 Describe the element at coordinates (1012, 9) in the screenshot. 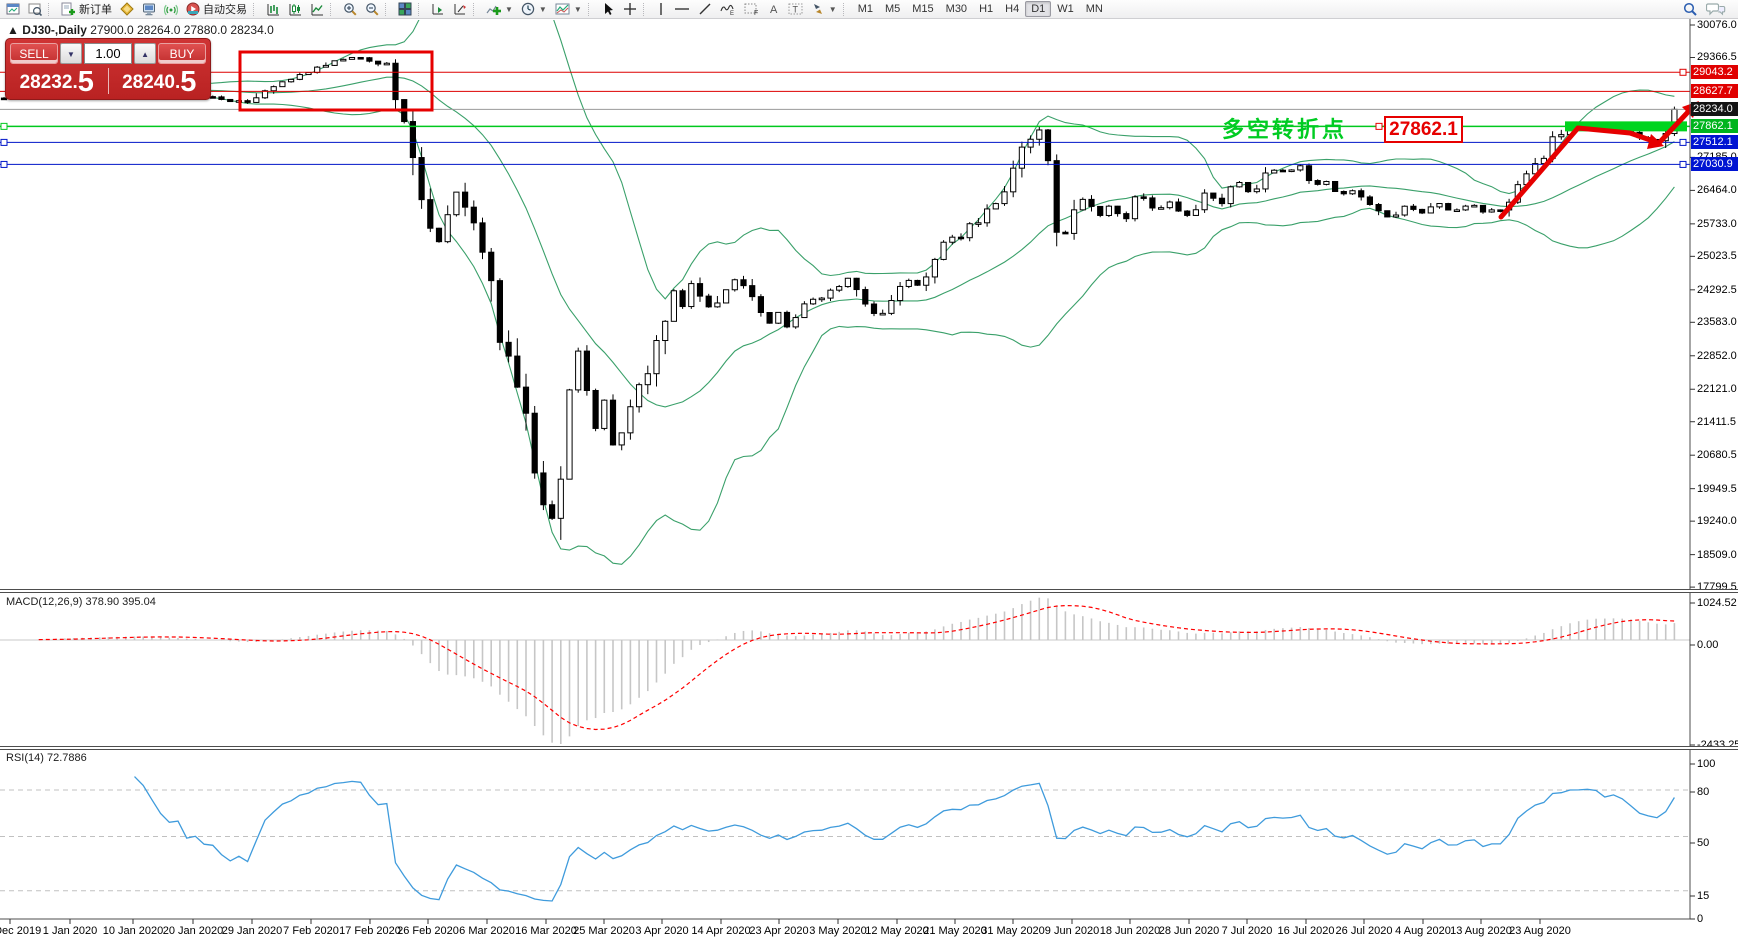

I see `timeframe-h4: H4` at that location.